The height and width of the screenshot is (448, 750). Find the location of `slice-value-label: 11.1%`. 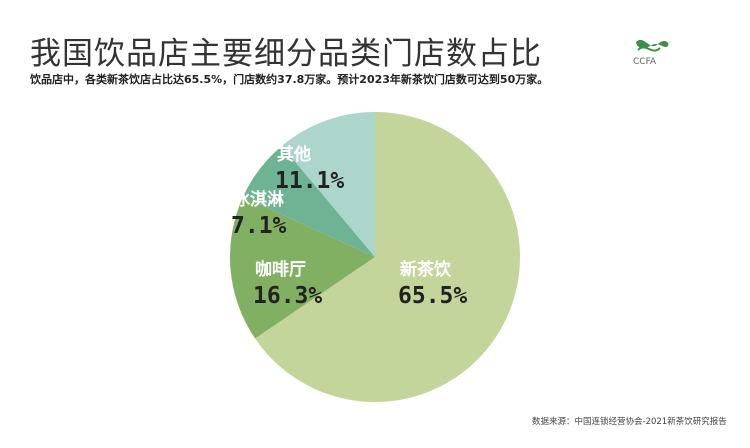

slice-value-label: 11.1% is located at coordinates (309, 181).